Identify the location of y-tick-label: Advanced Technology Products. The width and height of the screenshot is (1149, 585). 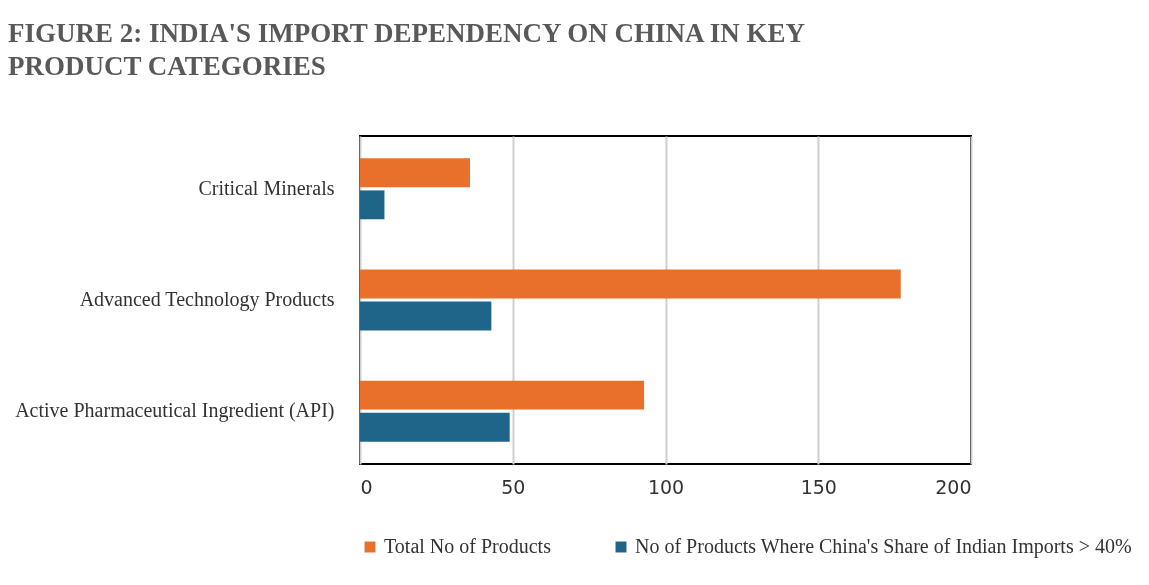
(207, 299).